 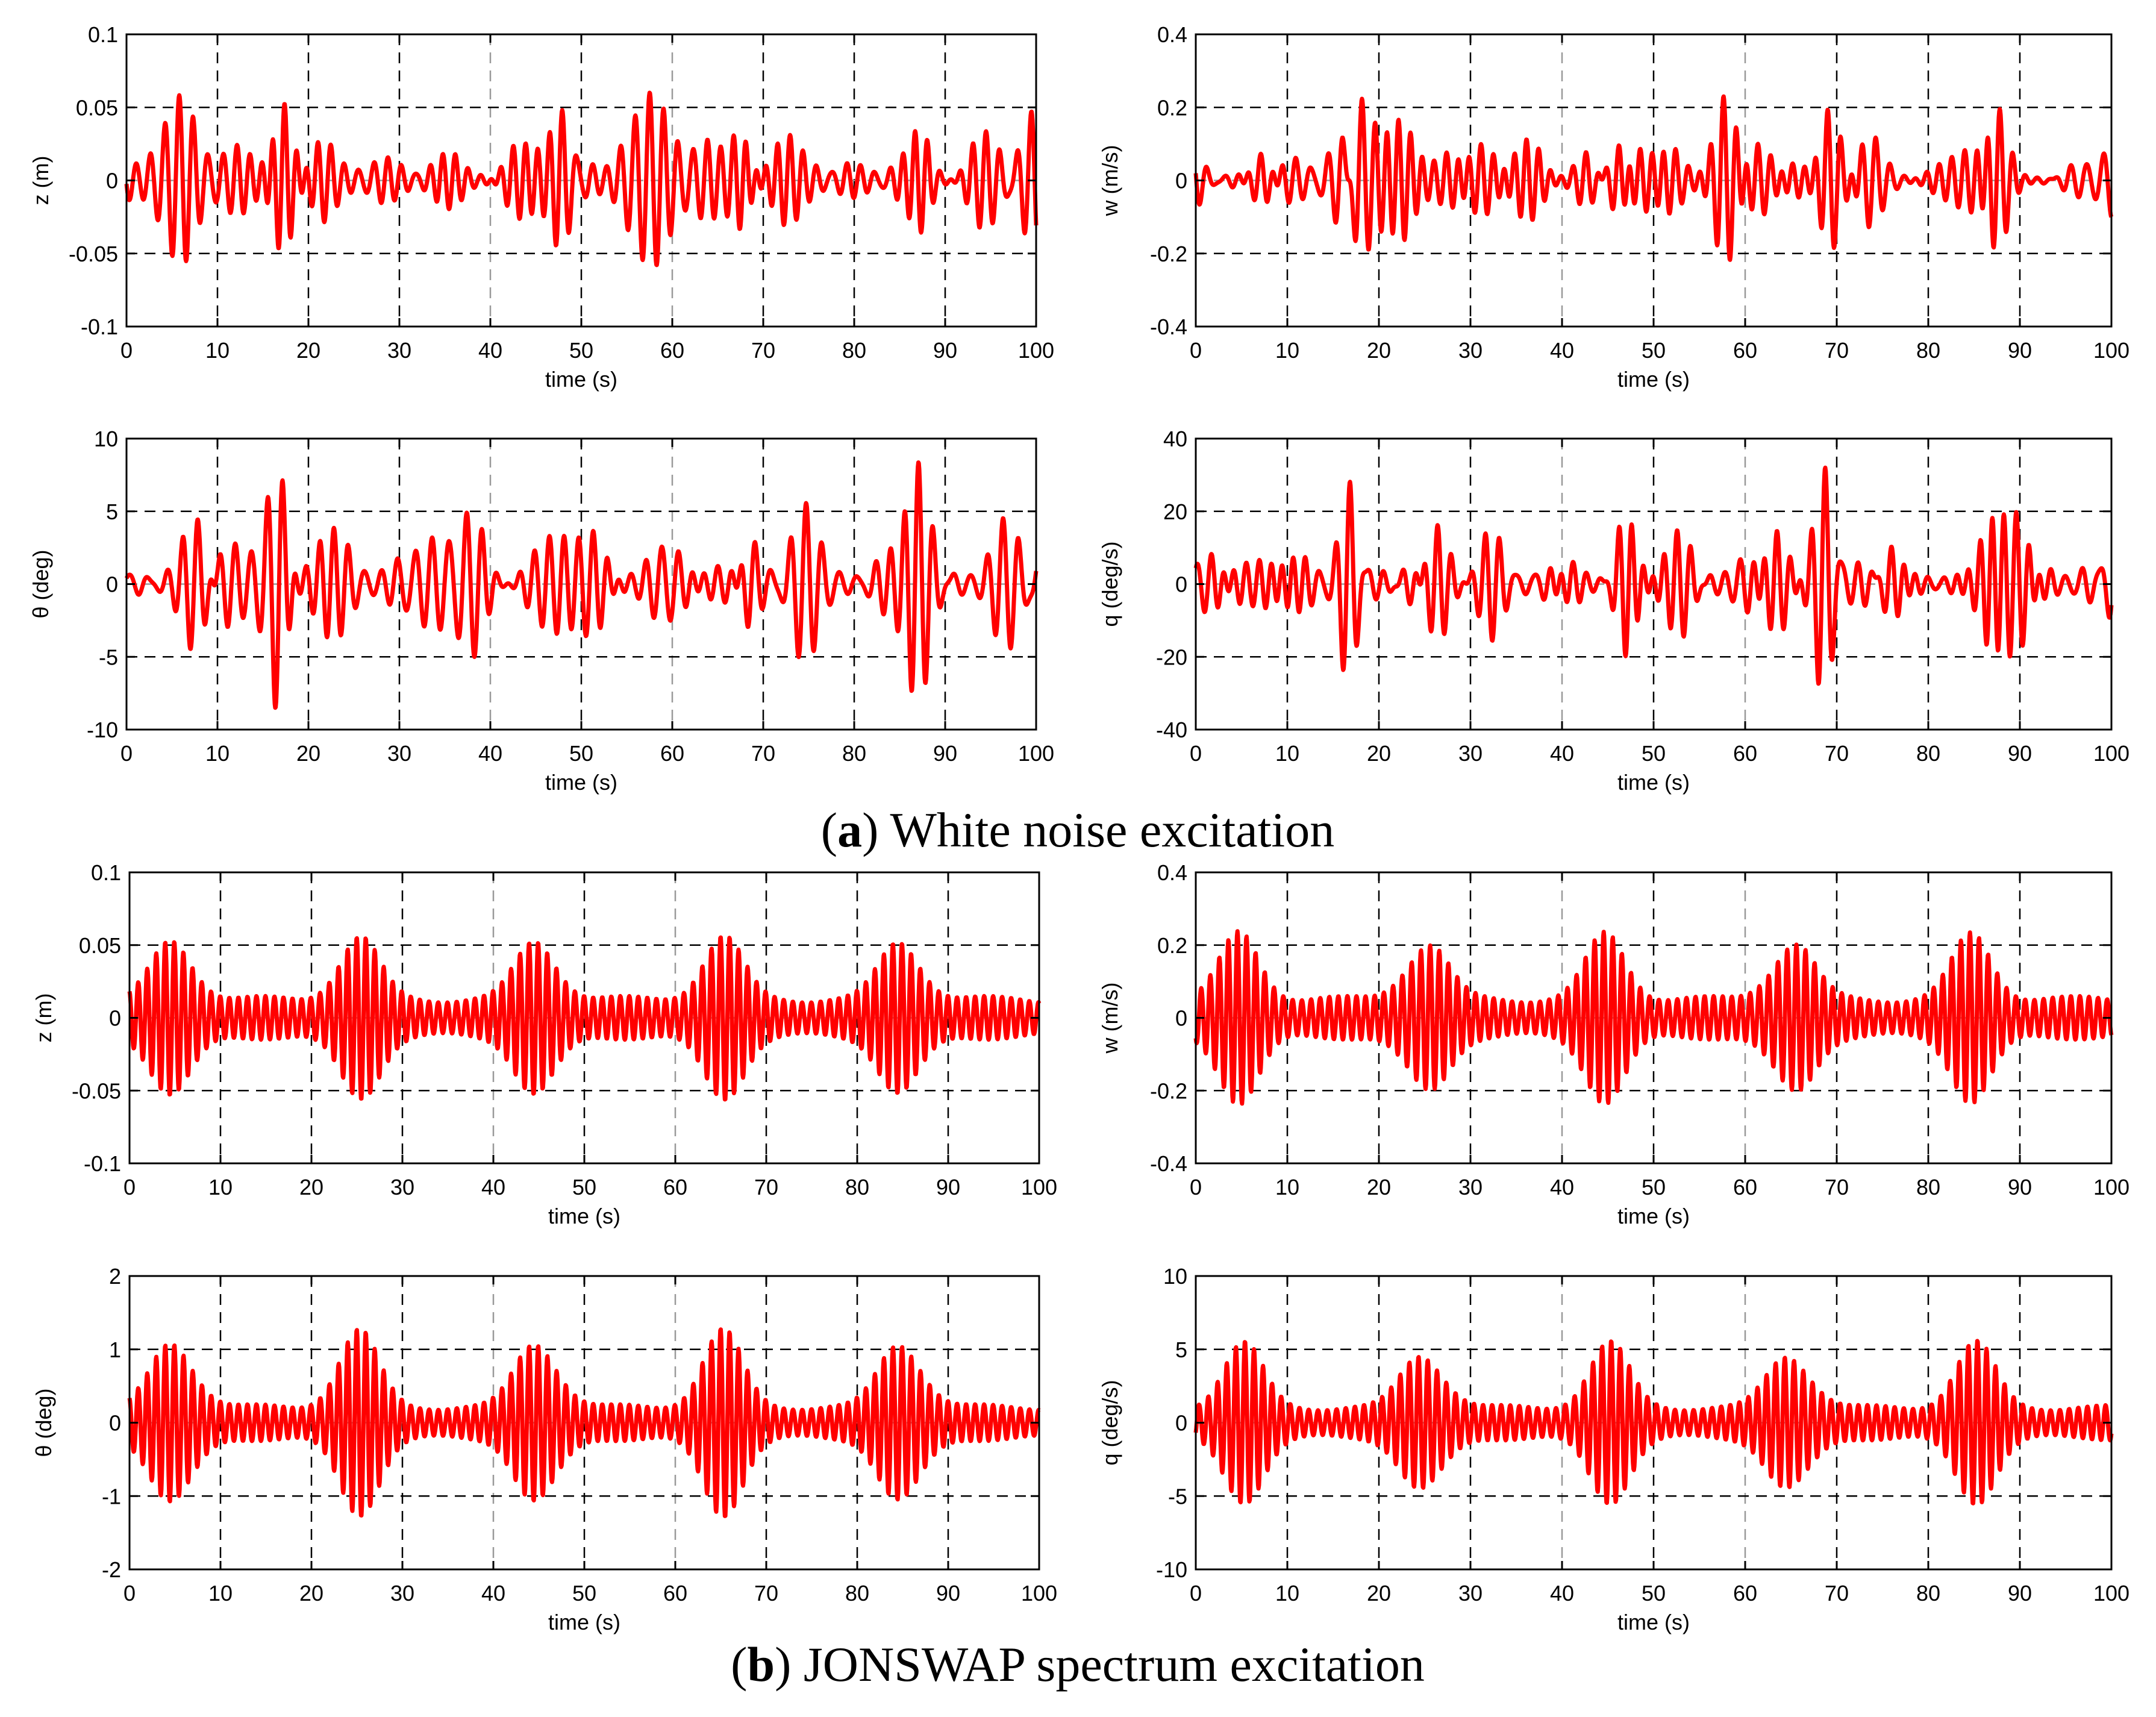 I want to click on caption-b: (b) JONSWAP spectrum excitation, so click(x=1078, y=1664).